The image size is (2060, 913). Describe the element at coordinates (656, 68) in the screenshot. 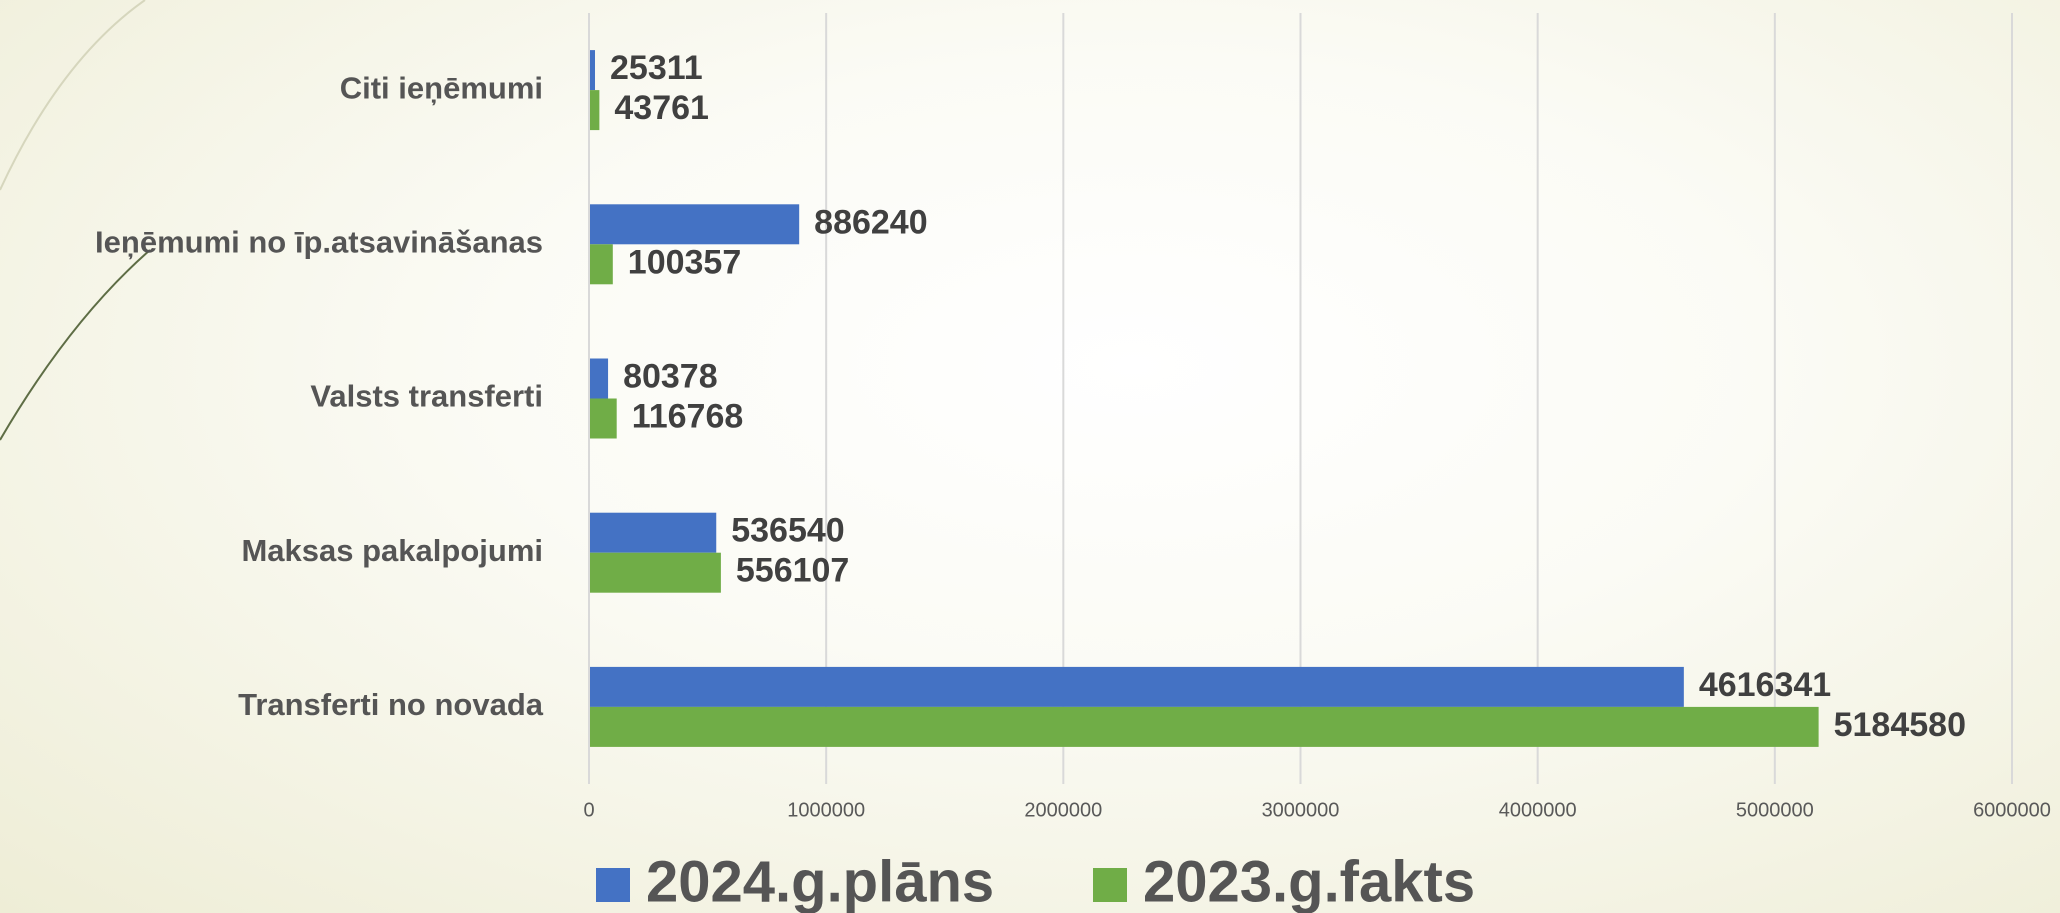

I see `data-label: 25311` at that location.